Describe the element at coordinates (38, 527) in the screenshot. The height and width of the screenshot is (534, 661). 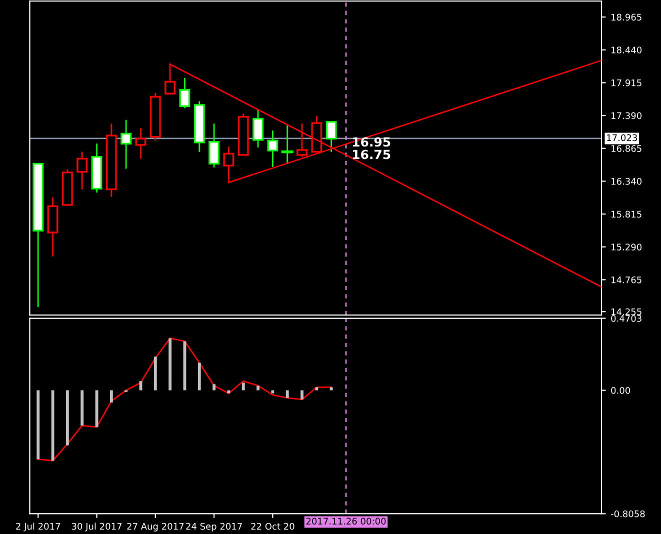
I see `x-tick-label: 2 Jul 2017` at that location.